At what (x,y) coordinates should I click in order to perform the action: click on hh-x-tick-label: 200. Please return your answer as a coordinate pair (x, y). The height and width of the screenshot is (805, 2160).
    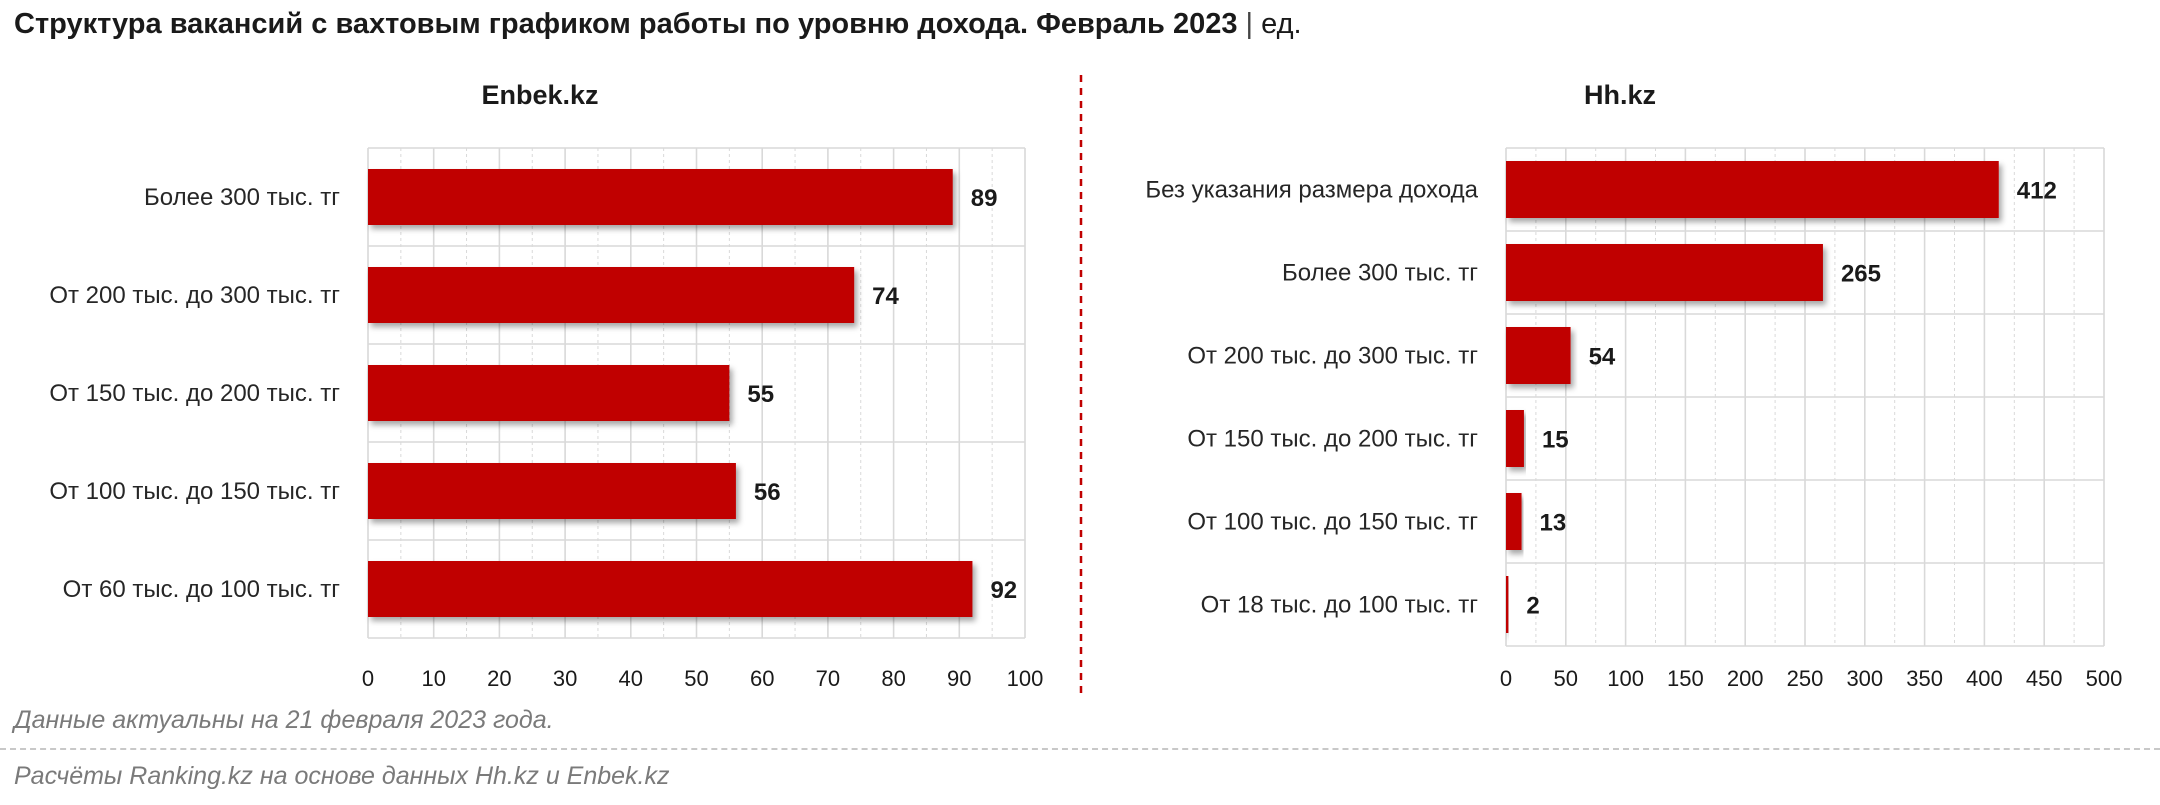
    Looking at the image, I should click on (1745, 678).